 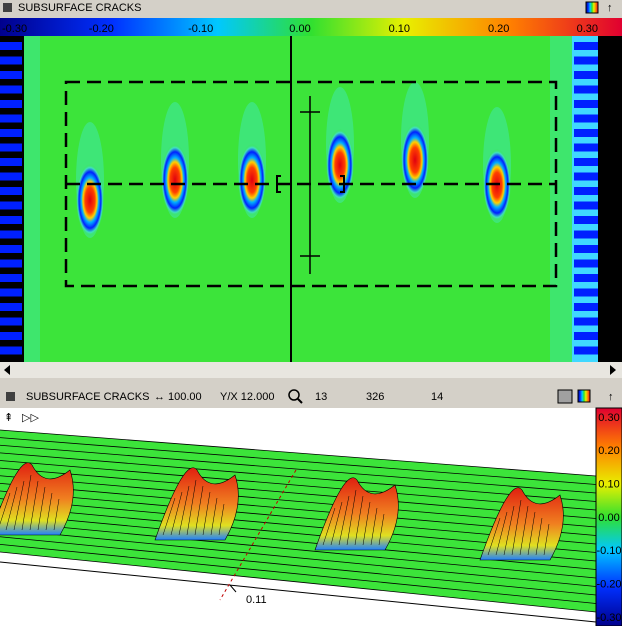 I want to click on scrollbar, so click(x=311, y=370).